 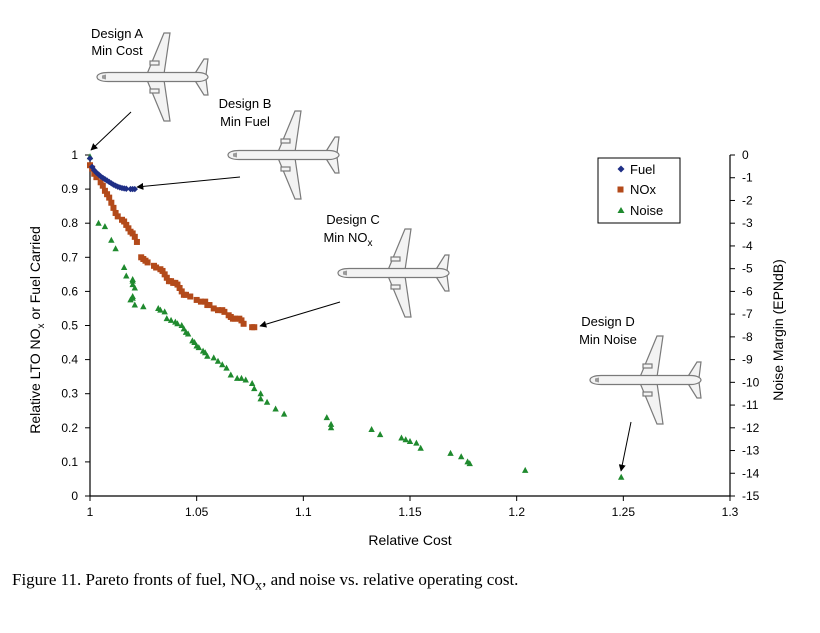 What do you see at coordinates (409, 540) in the screenshot?
I see `x-axis-label: Relative Cost` at bounding box center [409, 540].